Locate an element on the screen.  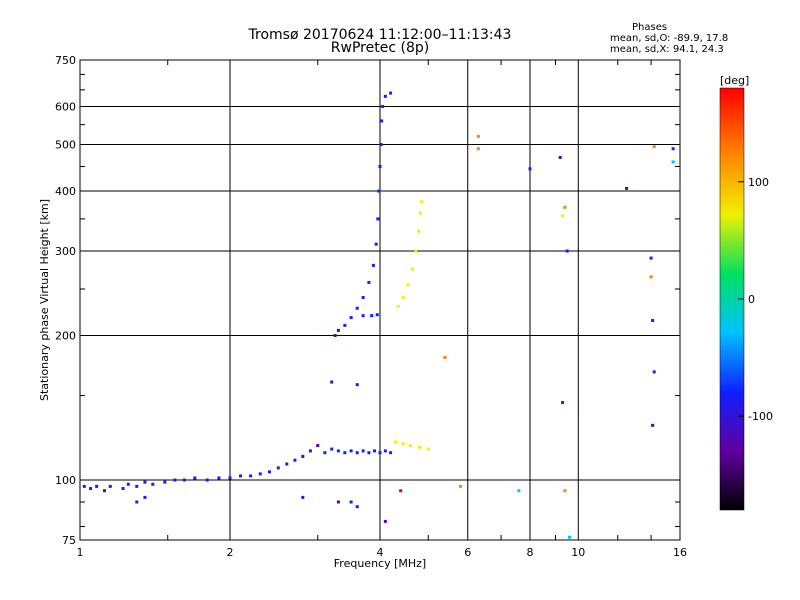
y-tick-label: 200 is located at coordinates (65, 336).